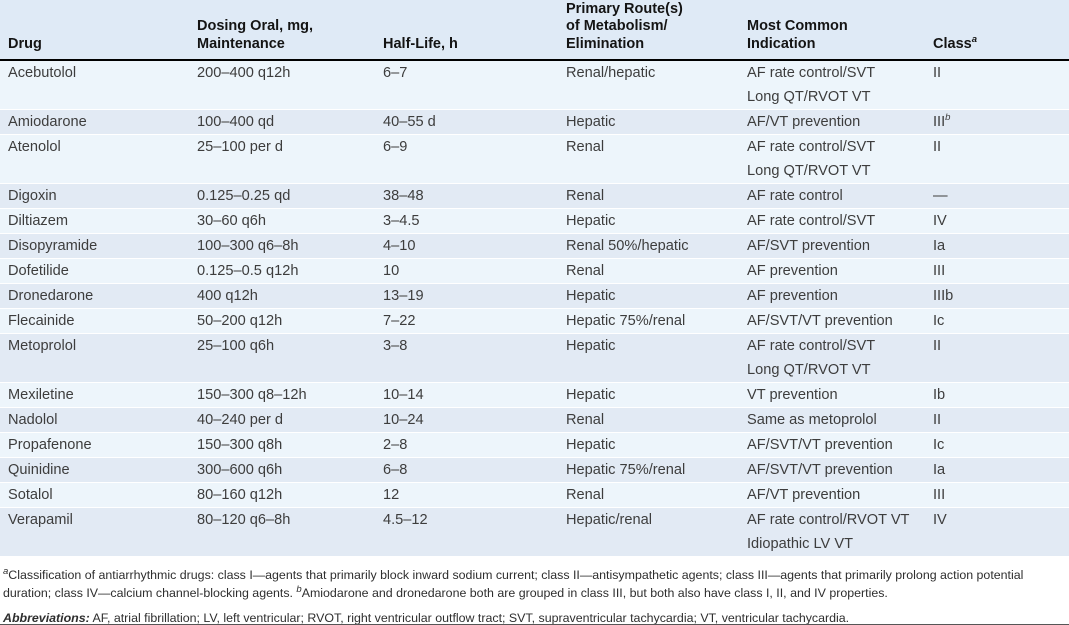  I want to click on half-life-cell: 3–4.5, so click(401, 221).